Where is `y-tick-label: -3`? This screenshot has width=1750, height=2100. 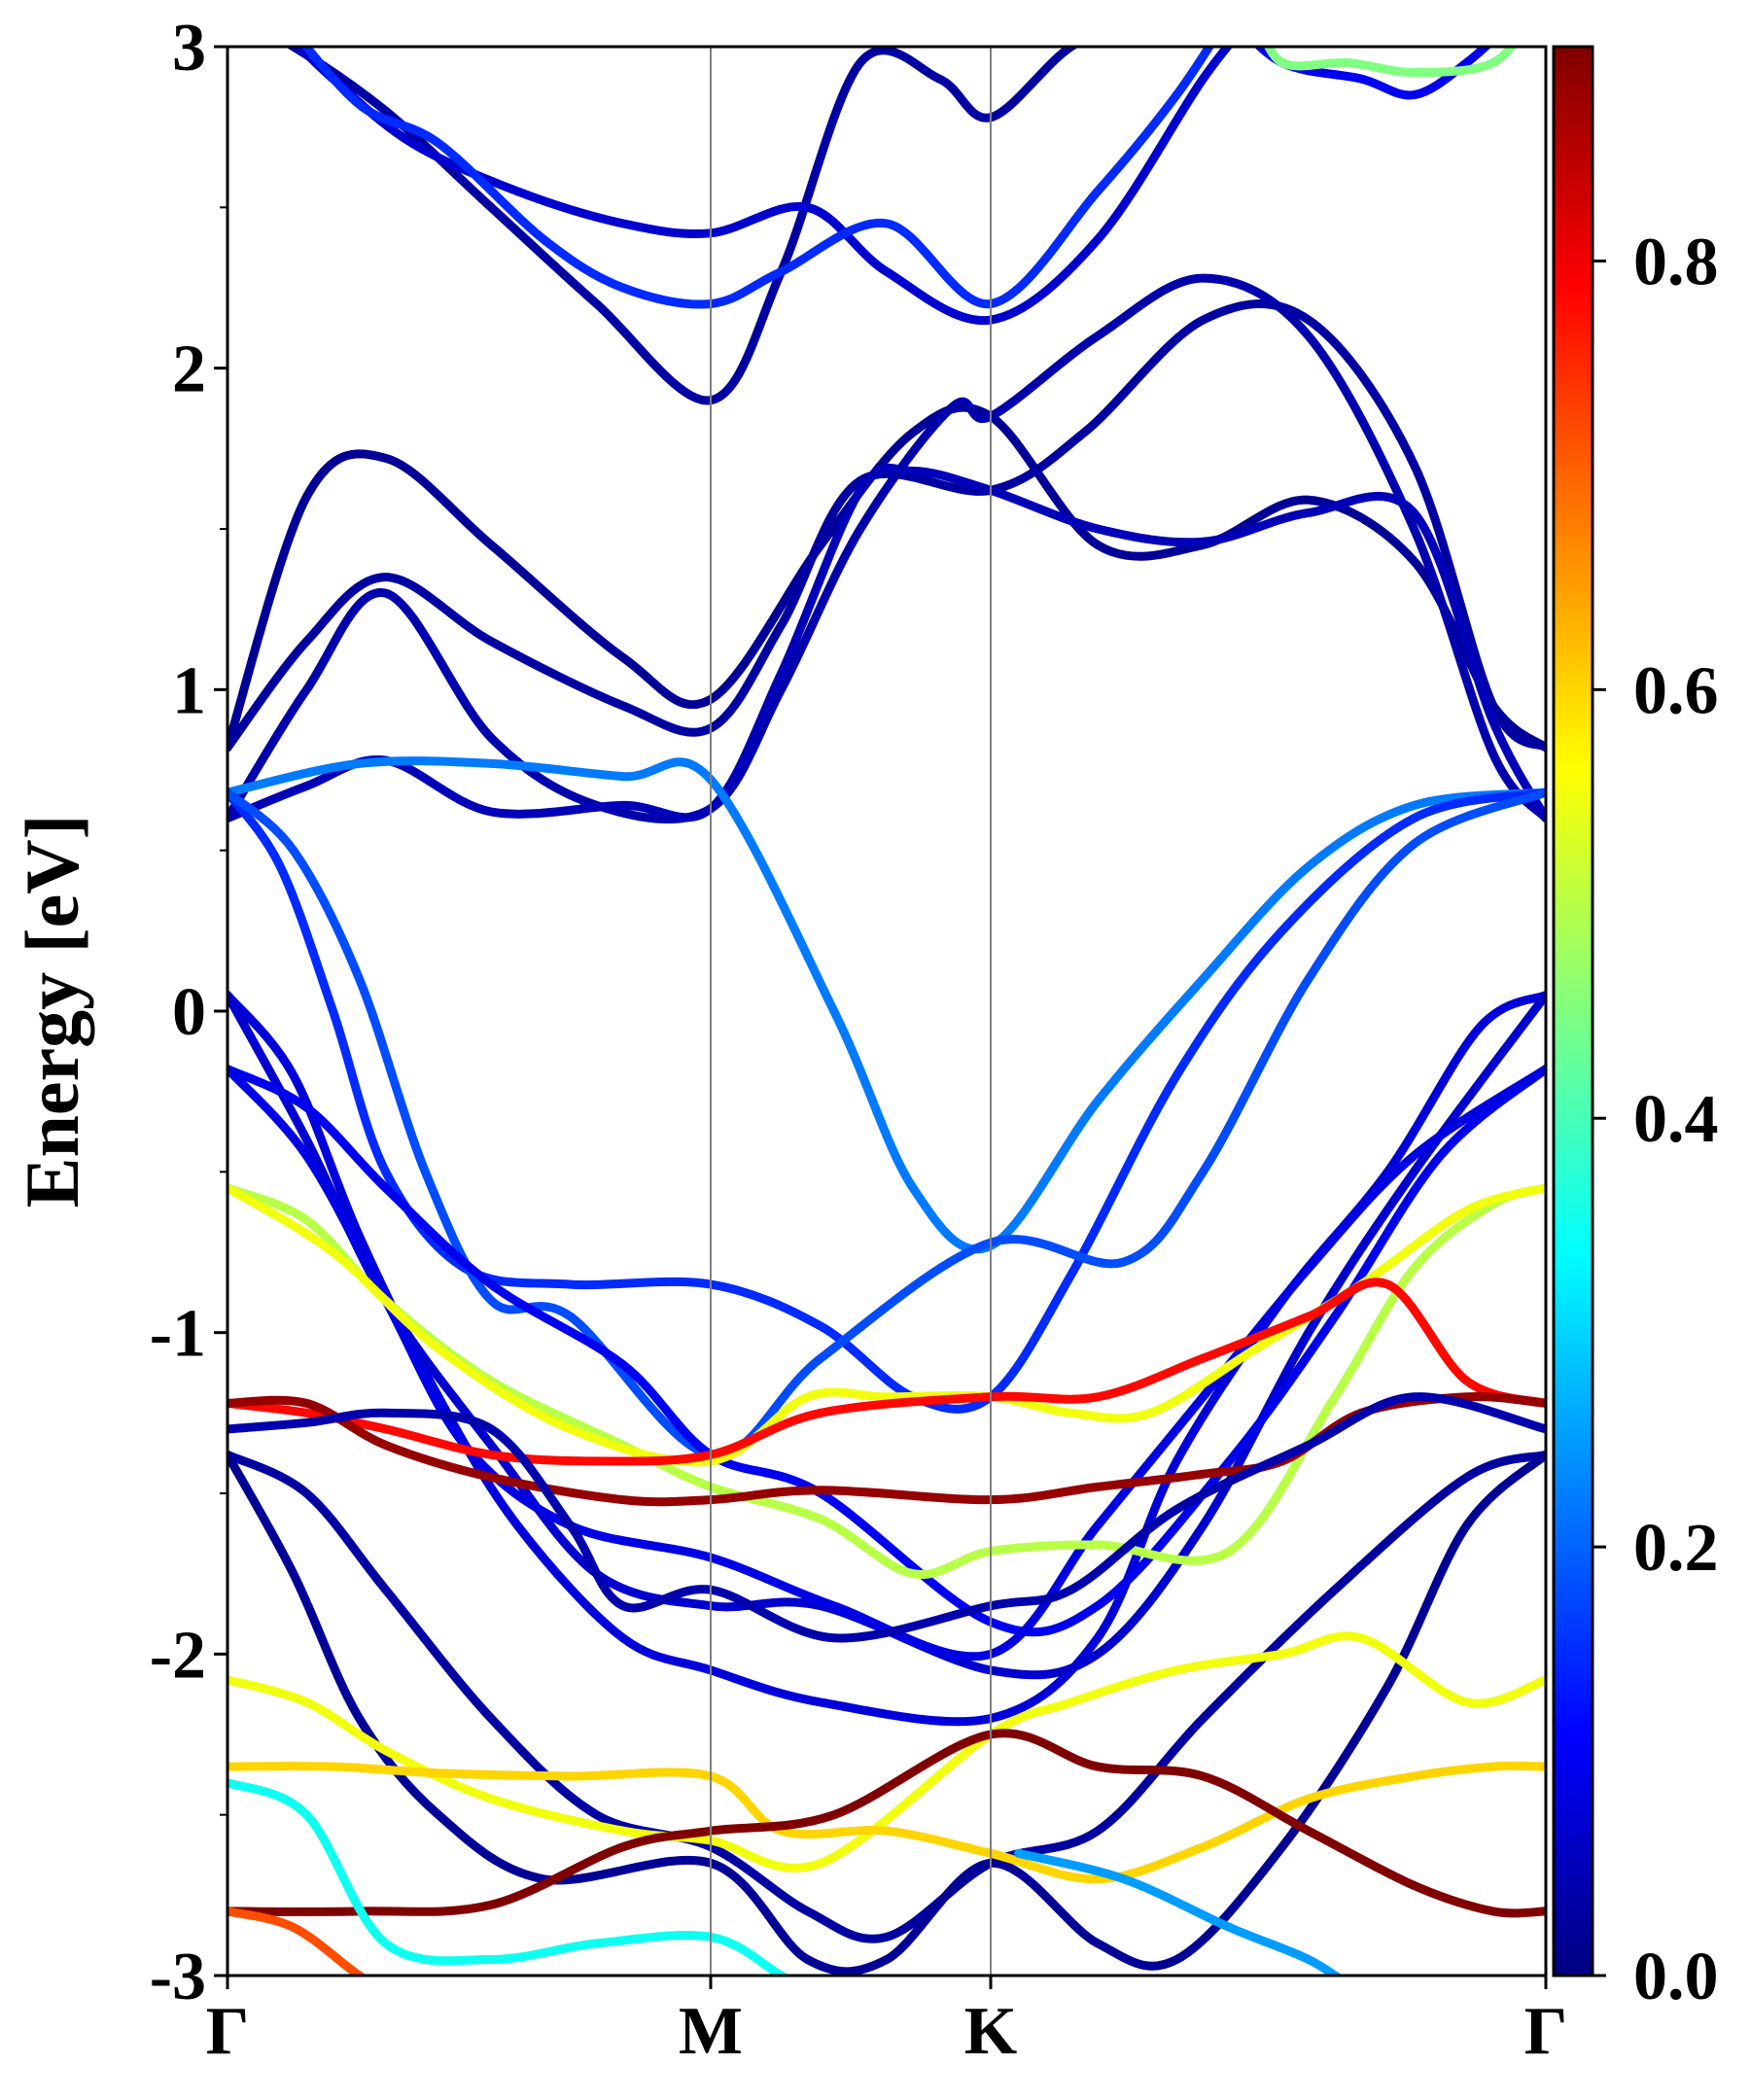 y-tick-label: -3 is located at coordinates (178, 1977).